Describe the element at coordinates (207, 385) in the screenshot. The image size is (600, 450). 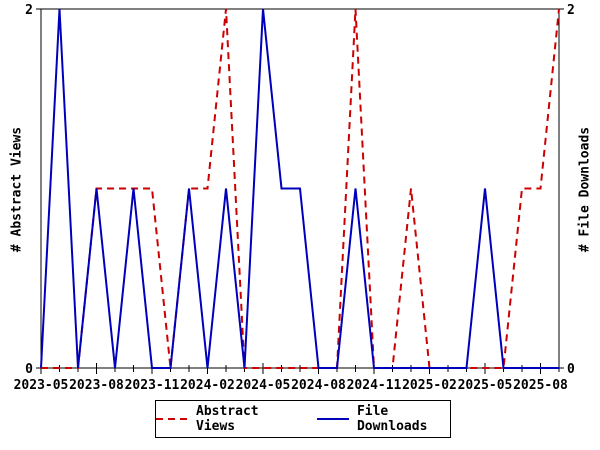
I see `x-tick-label: 2024-02` at that location.